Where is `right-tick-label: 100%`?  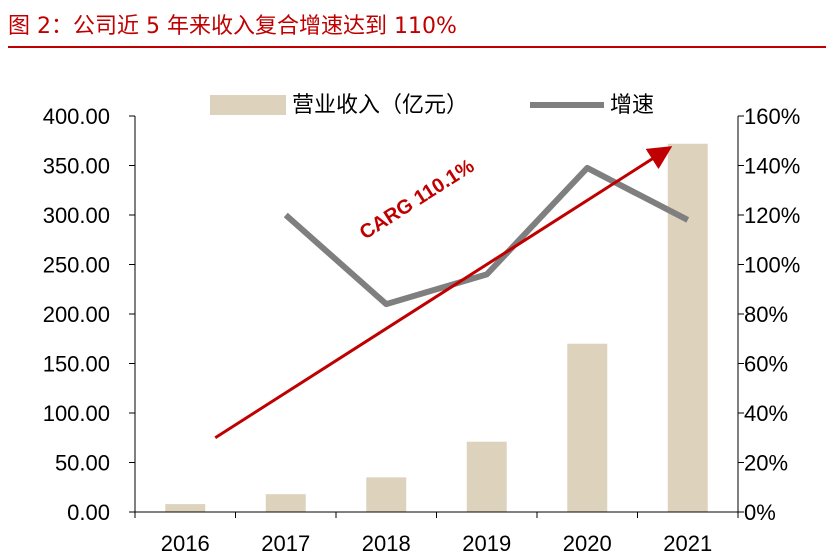 right-tick-label: 100% is located at coordinates (772, 265).